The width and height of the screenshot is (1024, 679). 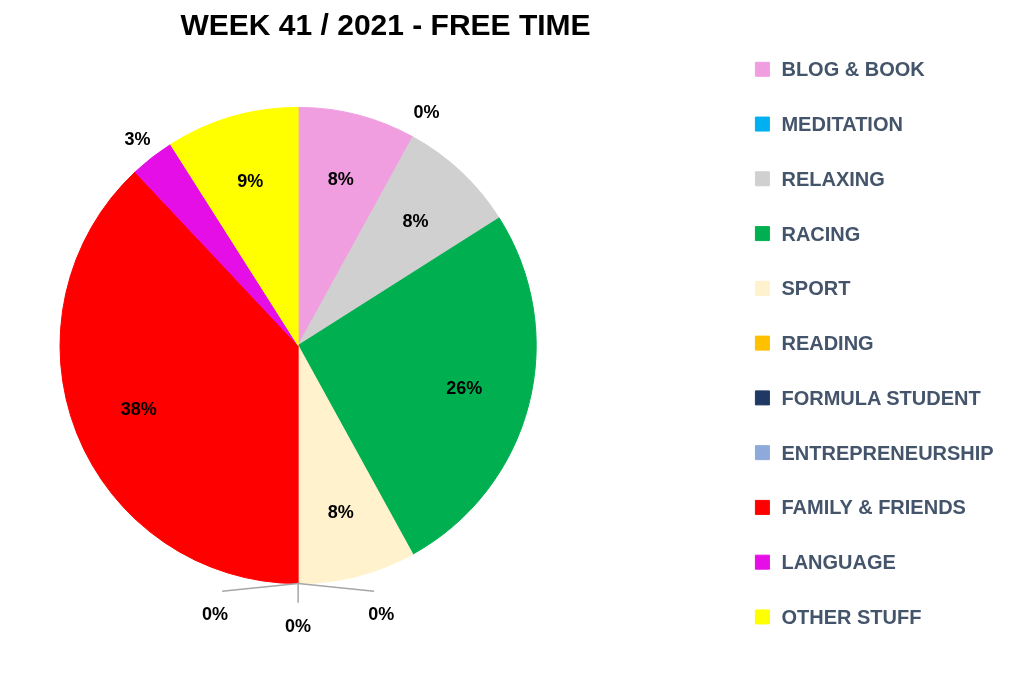 I want to click on legend-label: OTHER STUFF, so click(x=851, y=616).